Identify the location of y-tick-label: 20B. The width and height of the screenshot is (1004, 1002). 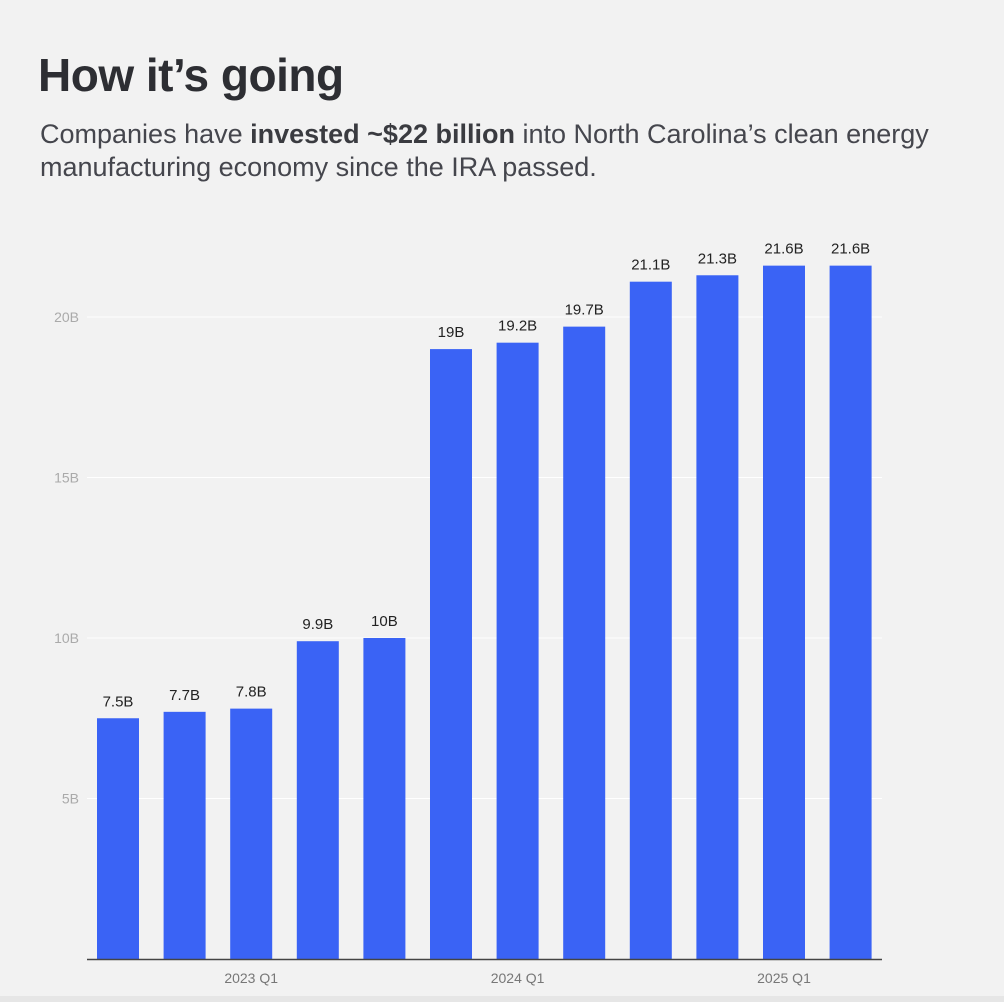
(66, 317).